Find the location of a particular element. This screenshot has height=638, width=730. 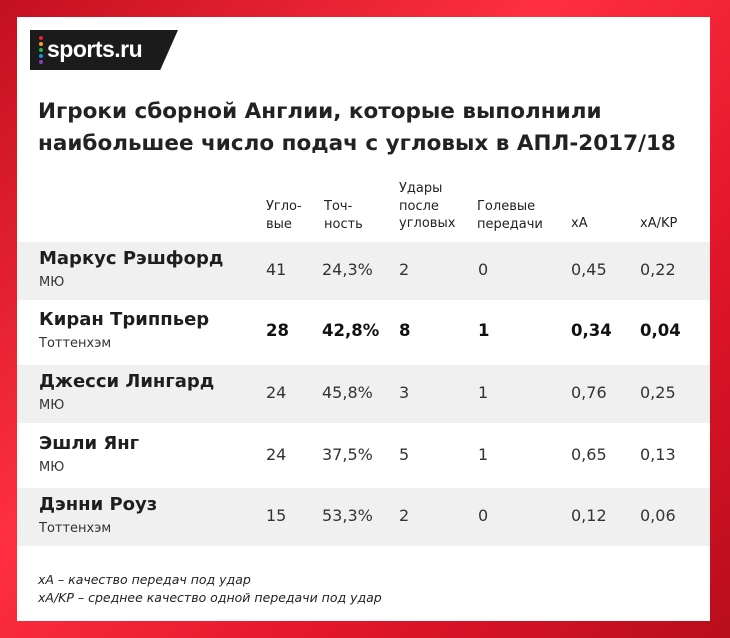

logo-text: sports.ru is located at coordinates (95, 49).